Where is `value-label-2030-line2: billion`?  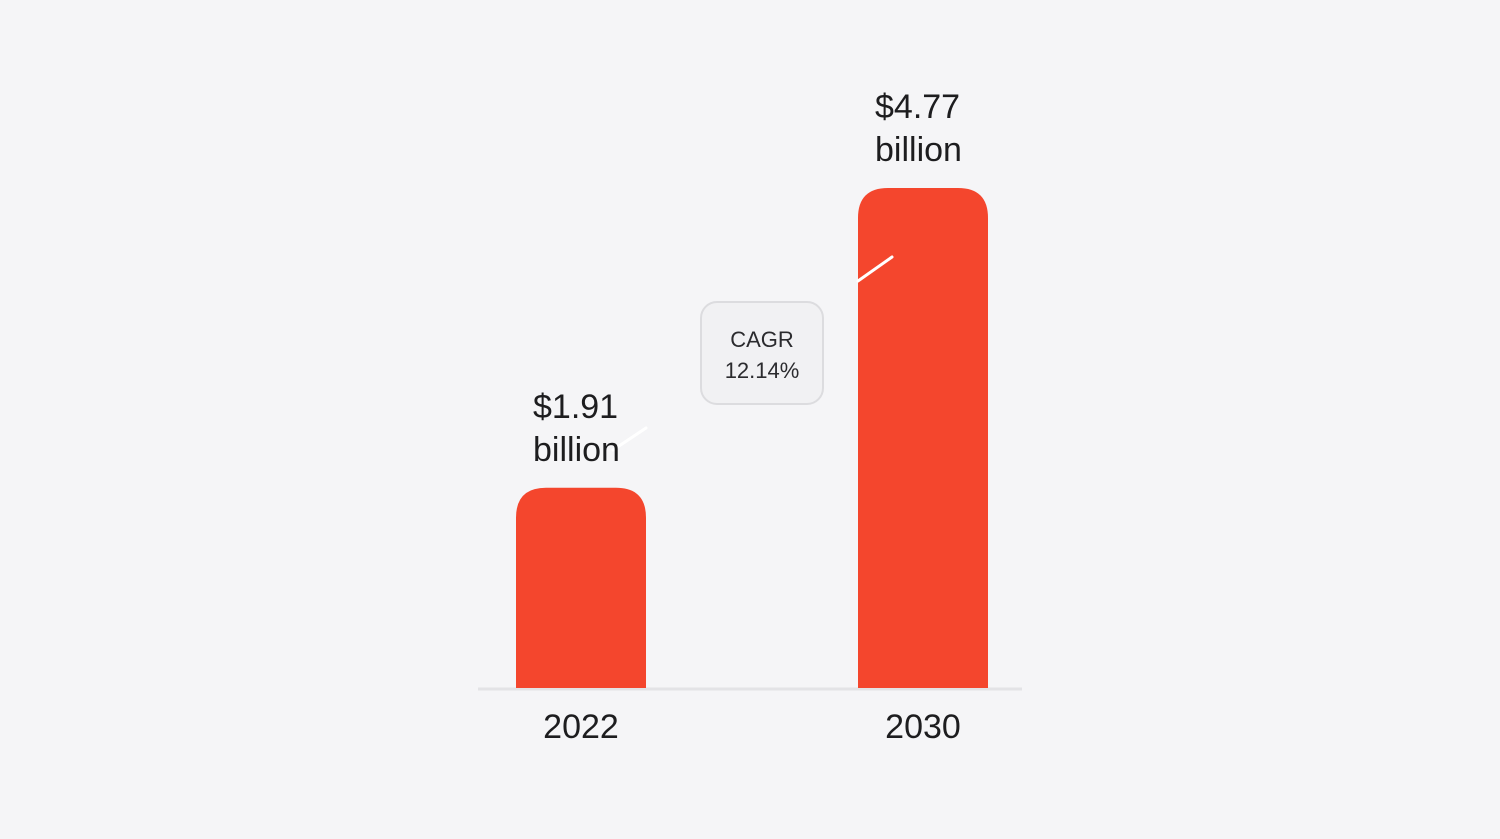
value-label-2030-line2: billion is located at coordinates (918, 150).